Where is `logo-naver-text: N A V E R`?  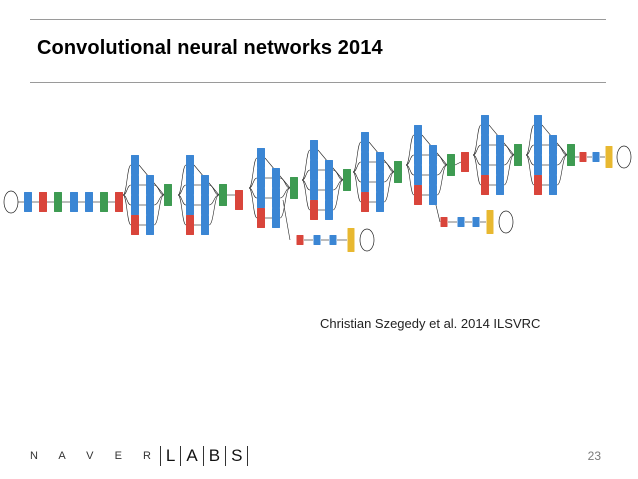
logo-naver-text: N A V E R is located at coordinates (95, 456).